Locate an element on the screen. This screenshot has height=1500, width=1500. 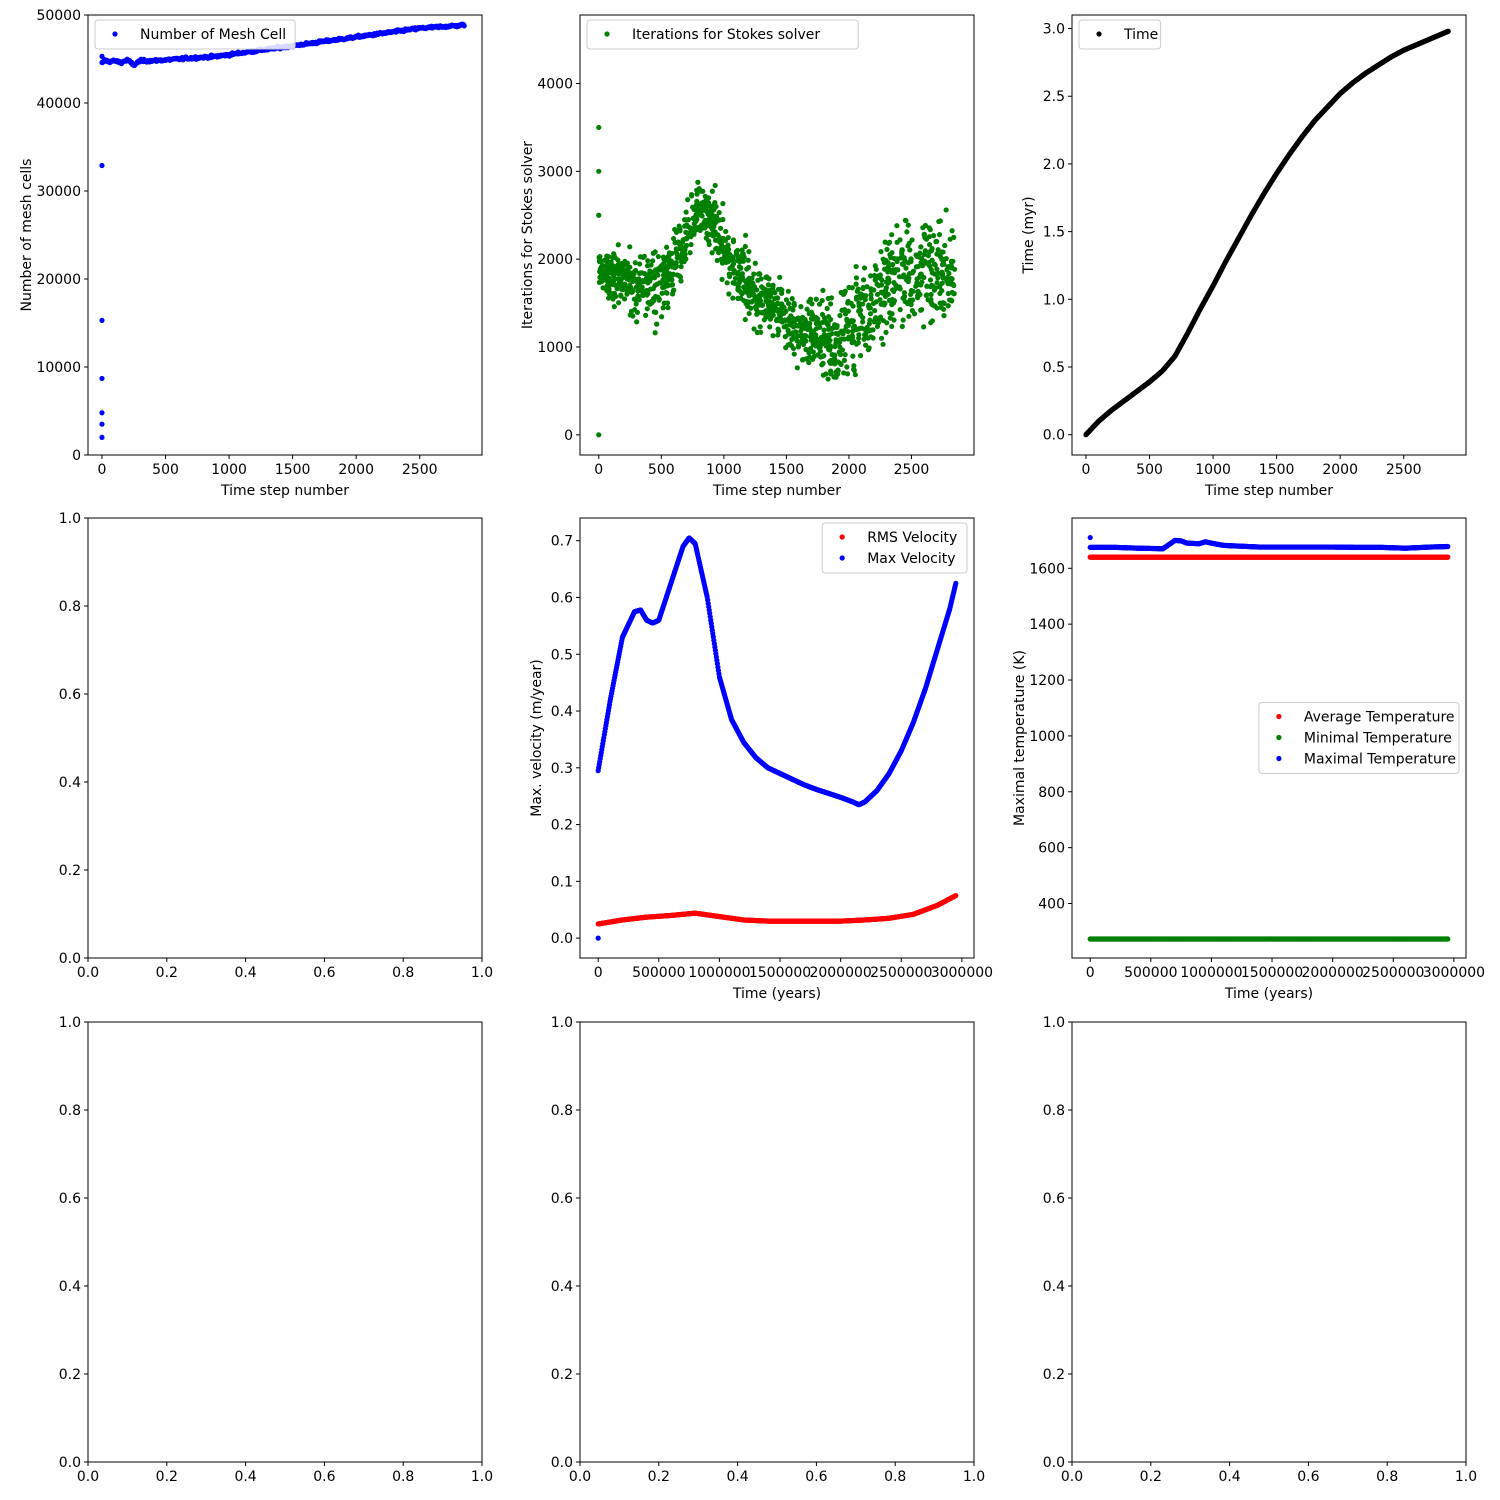
x-tick-label: 2000000 is located at coordinates (840, 973).